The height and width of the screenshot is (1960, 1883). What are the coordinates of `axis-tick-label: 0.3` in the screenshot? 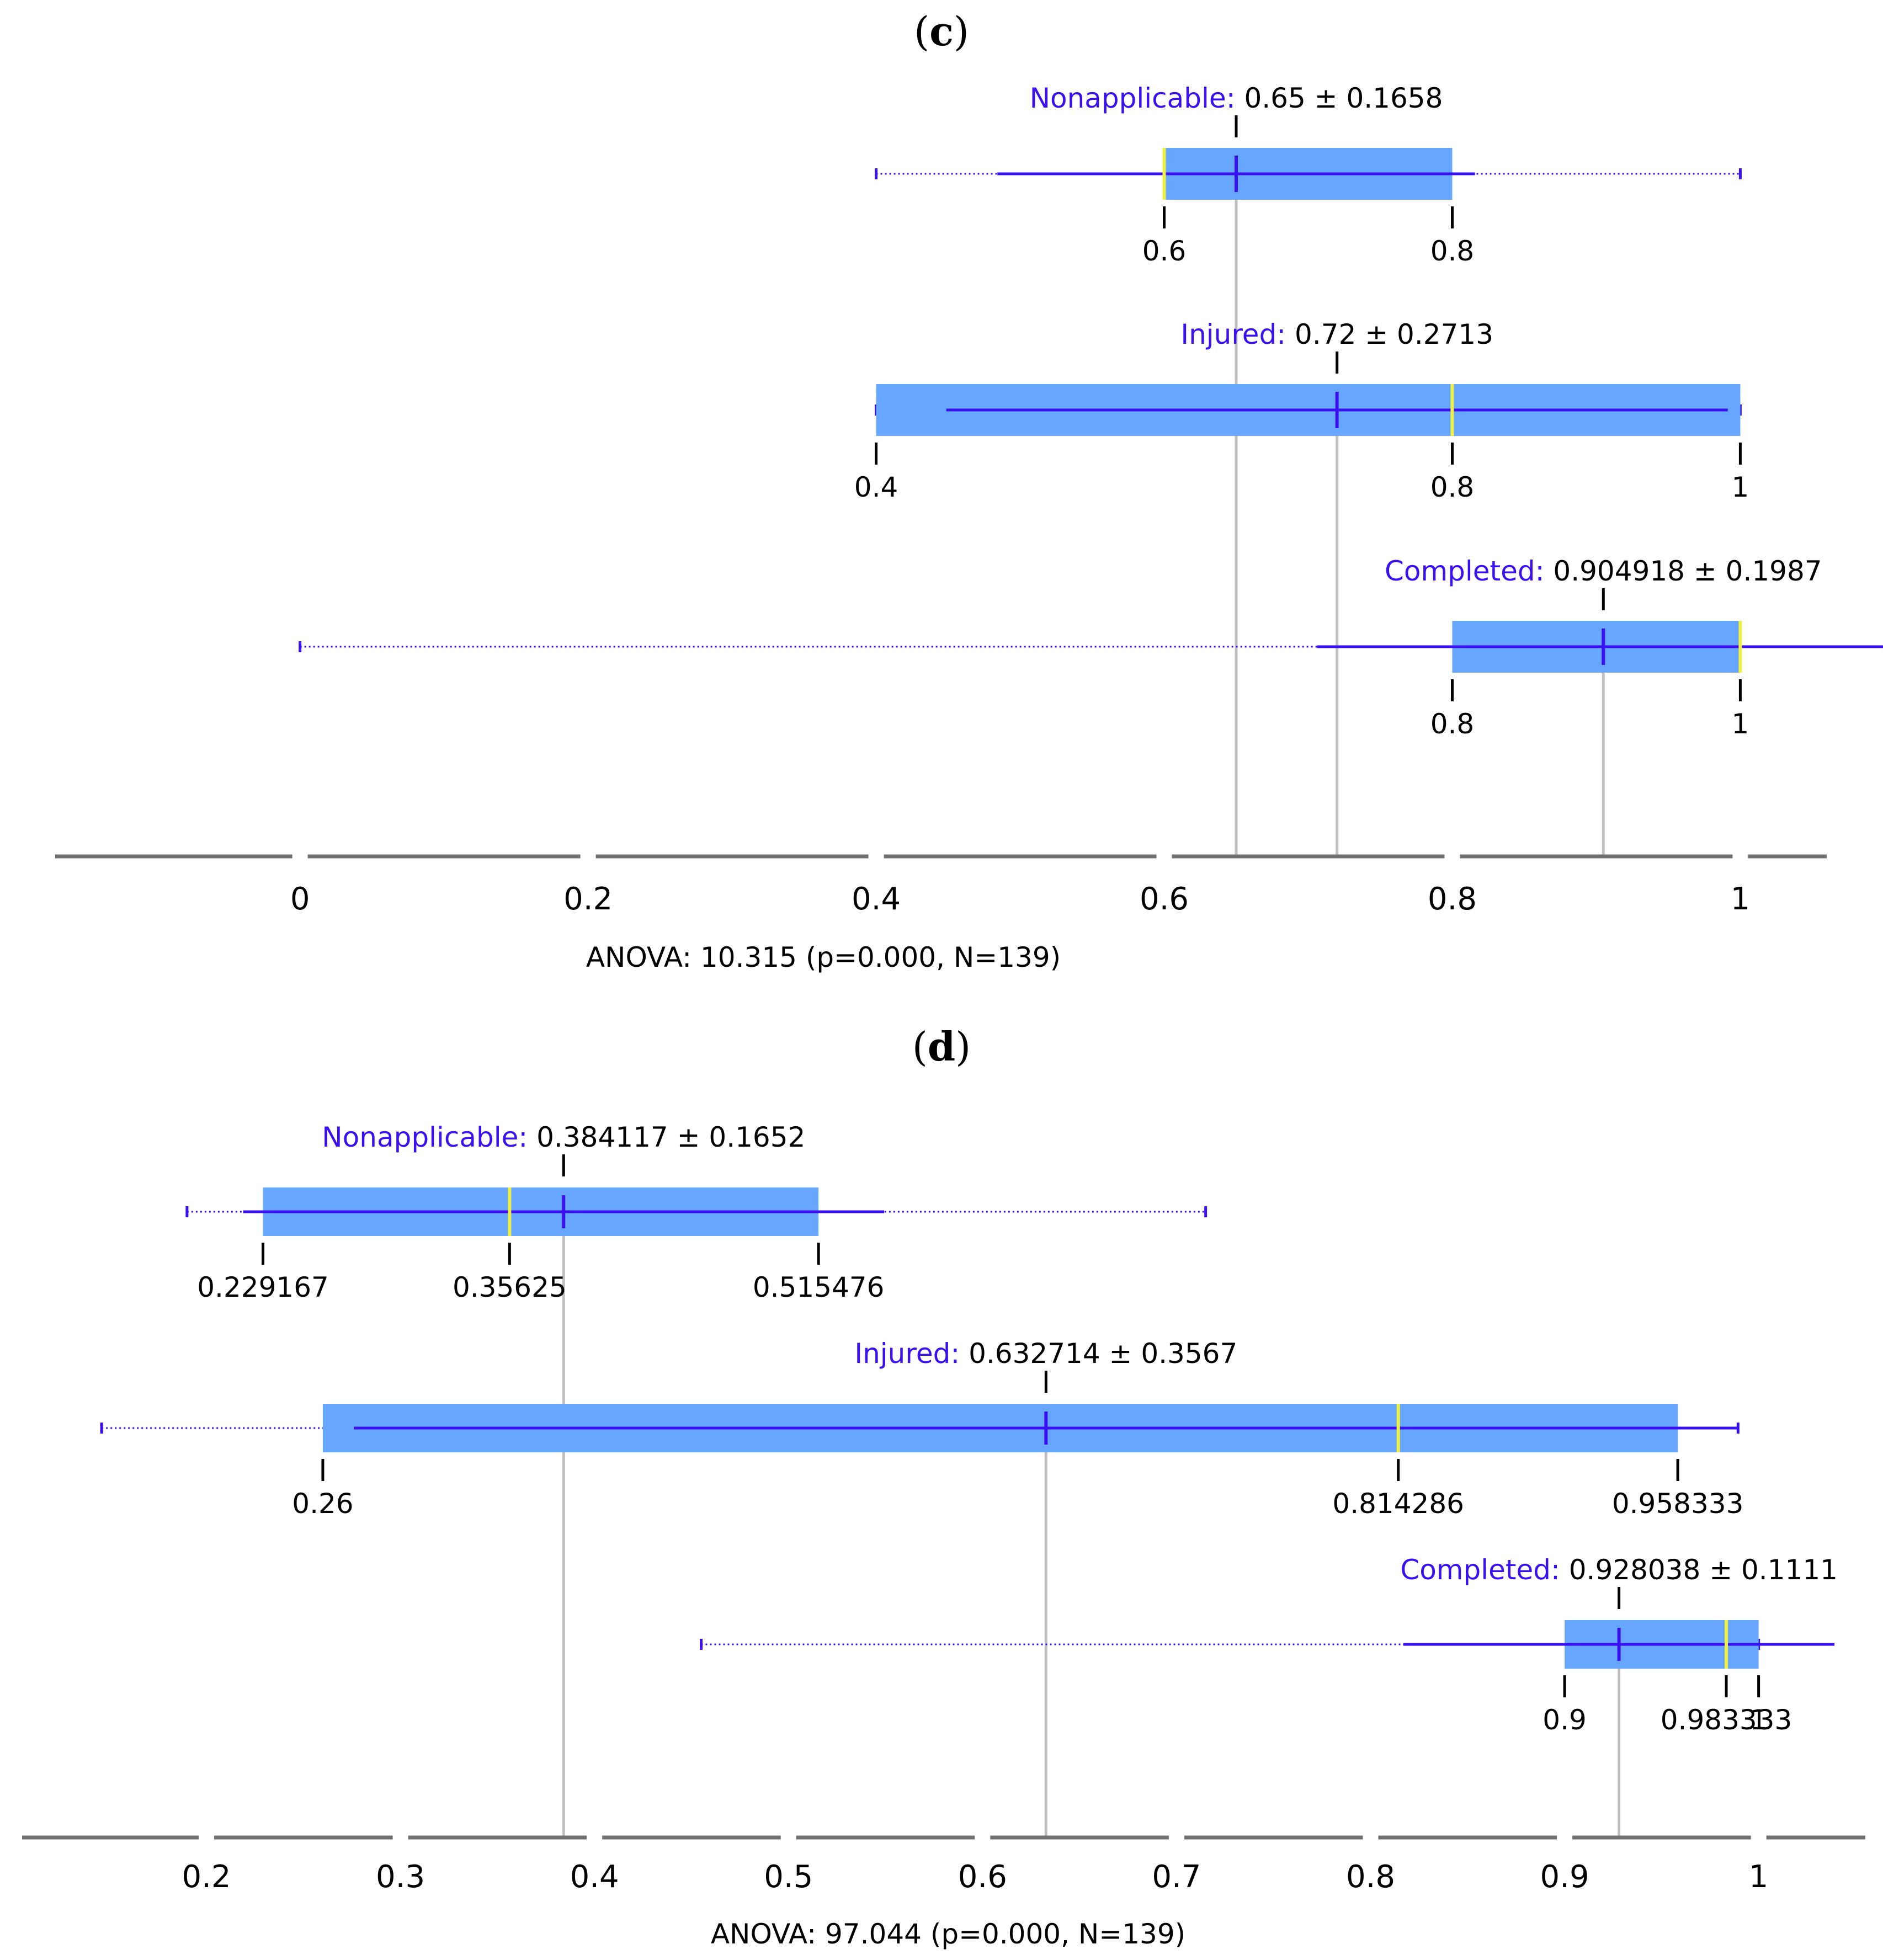 It's located at (400, 1877).